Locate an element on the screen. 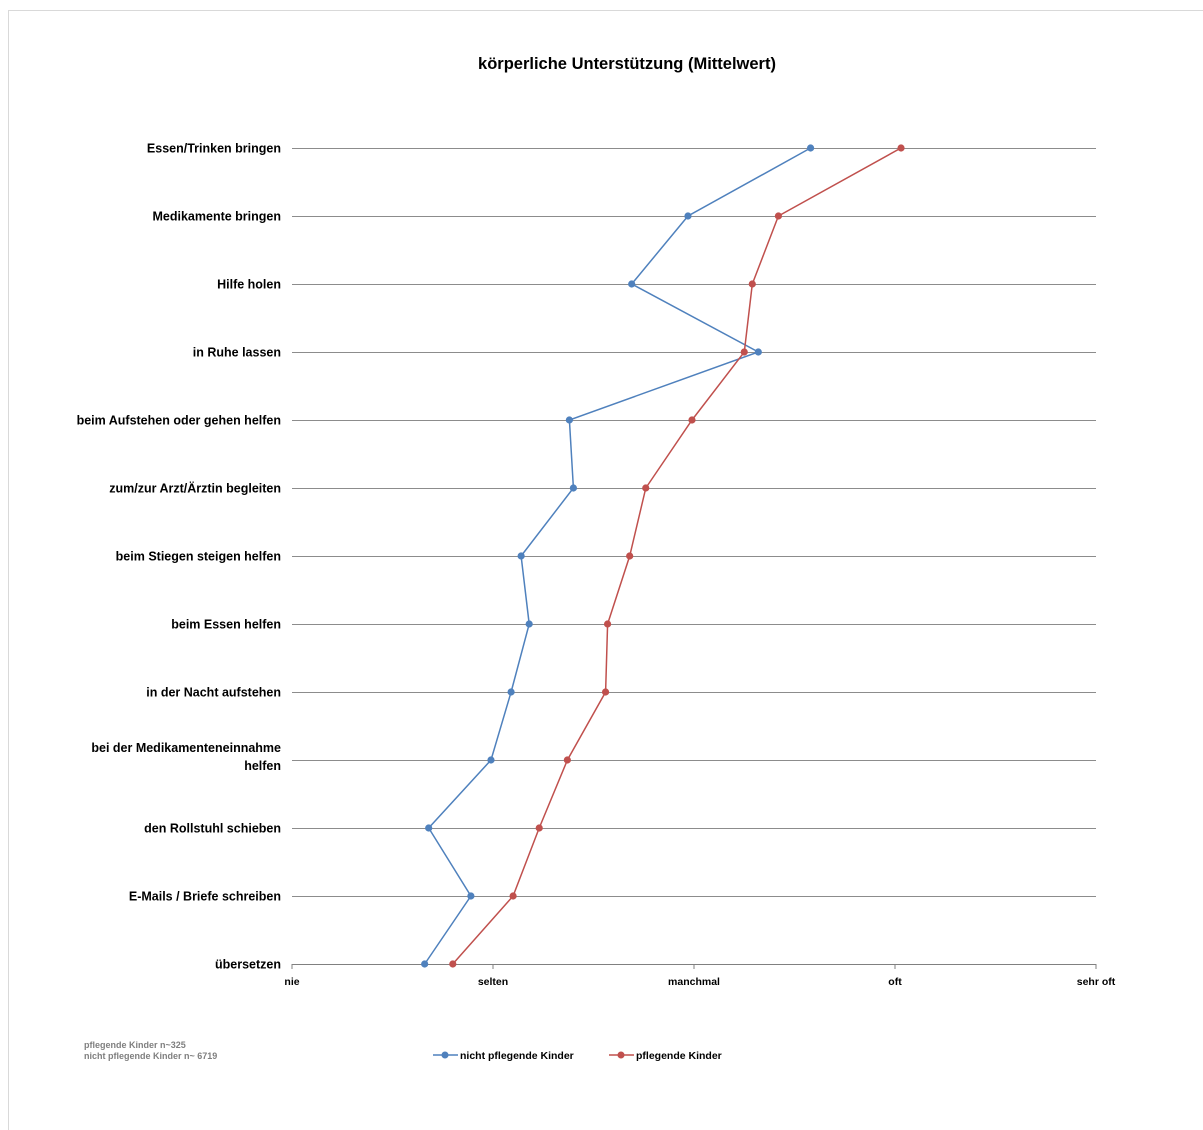 Image resolution: width=1203 pixels, height=1130 pixels. x-tick-label: selten is located at coordinates (493, 982).